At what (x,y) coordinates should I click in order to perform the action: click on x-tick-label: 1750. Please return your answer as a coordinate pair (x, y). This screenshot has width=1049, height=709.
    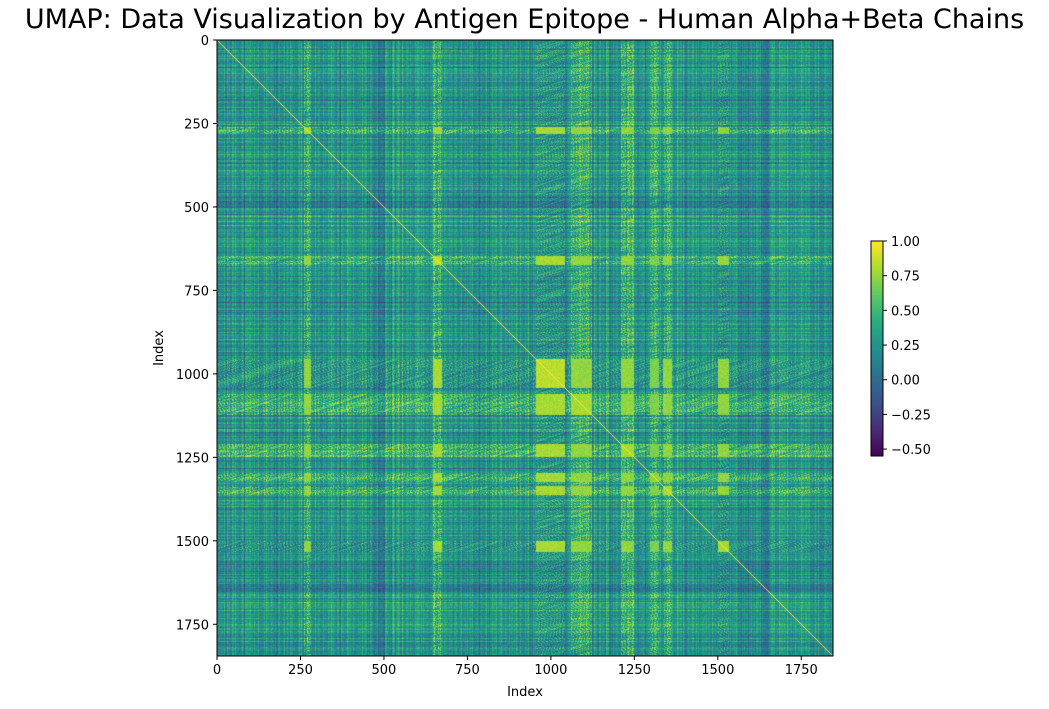
    Looking at the image, I should click on (801, 670).